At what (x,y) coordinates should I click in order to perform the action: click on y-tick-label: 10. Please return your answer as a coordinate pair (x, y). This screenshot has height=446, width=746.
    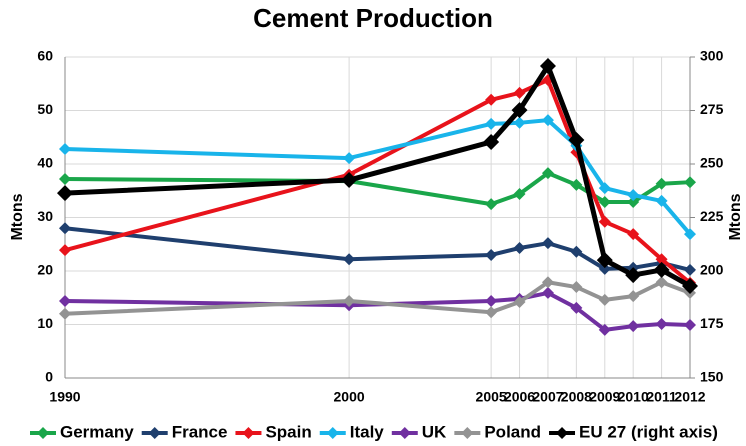
    Looking at the image, I should click on (45, 323).